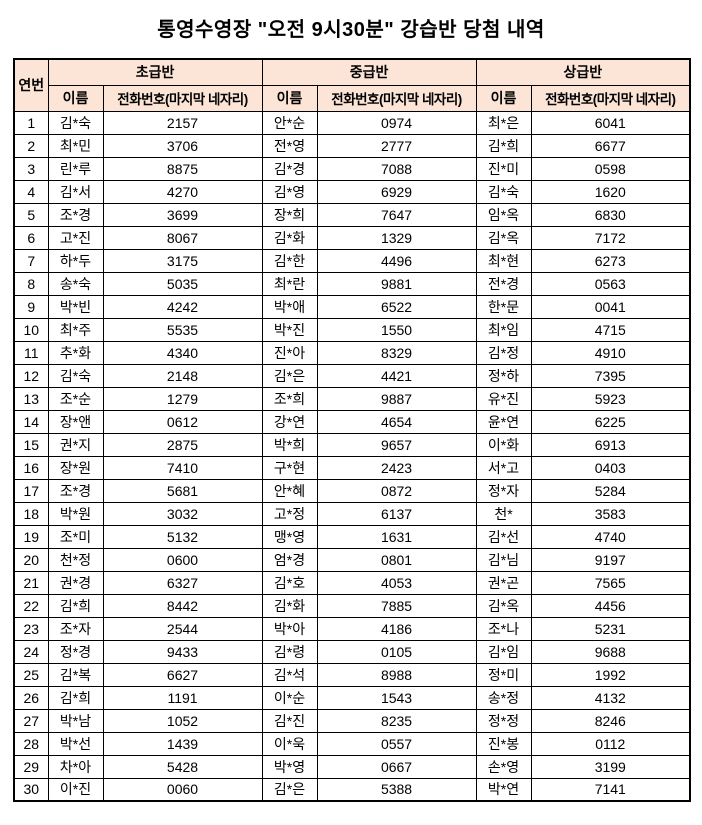  Describe the element at coordinates (31, 490) in the screenshot. I see `serial-cell: 17` at that location.